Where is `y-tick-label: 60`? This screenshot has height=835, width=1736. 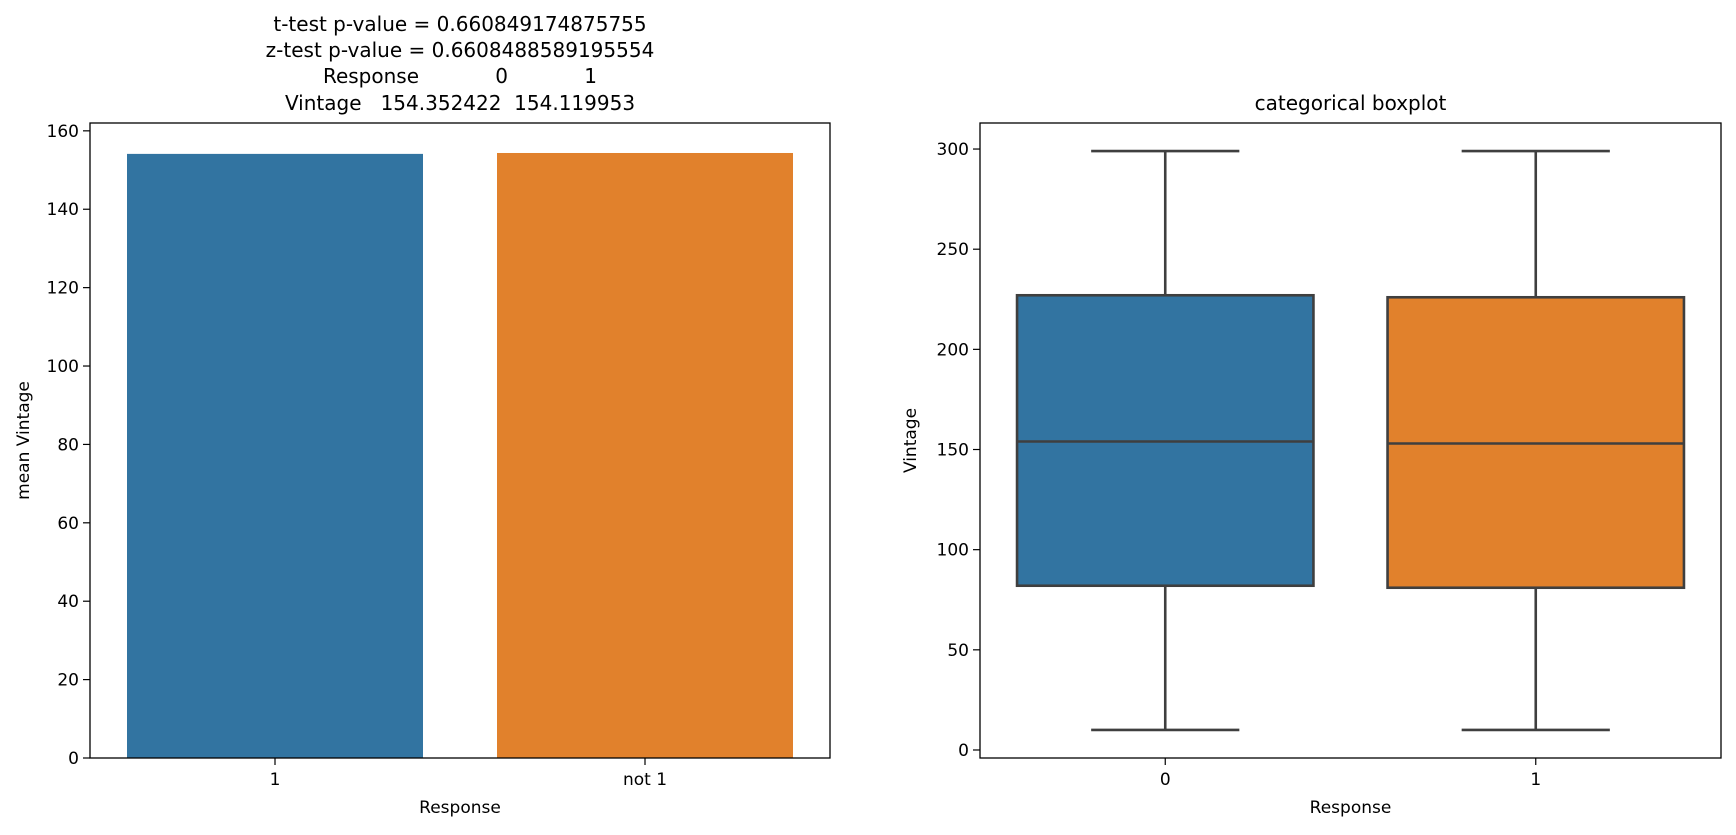 y-tick-label: 60 is located at coordinates (68, 524).